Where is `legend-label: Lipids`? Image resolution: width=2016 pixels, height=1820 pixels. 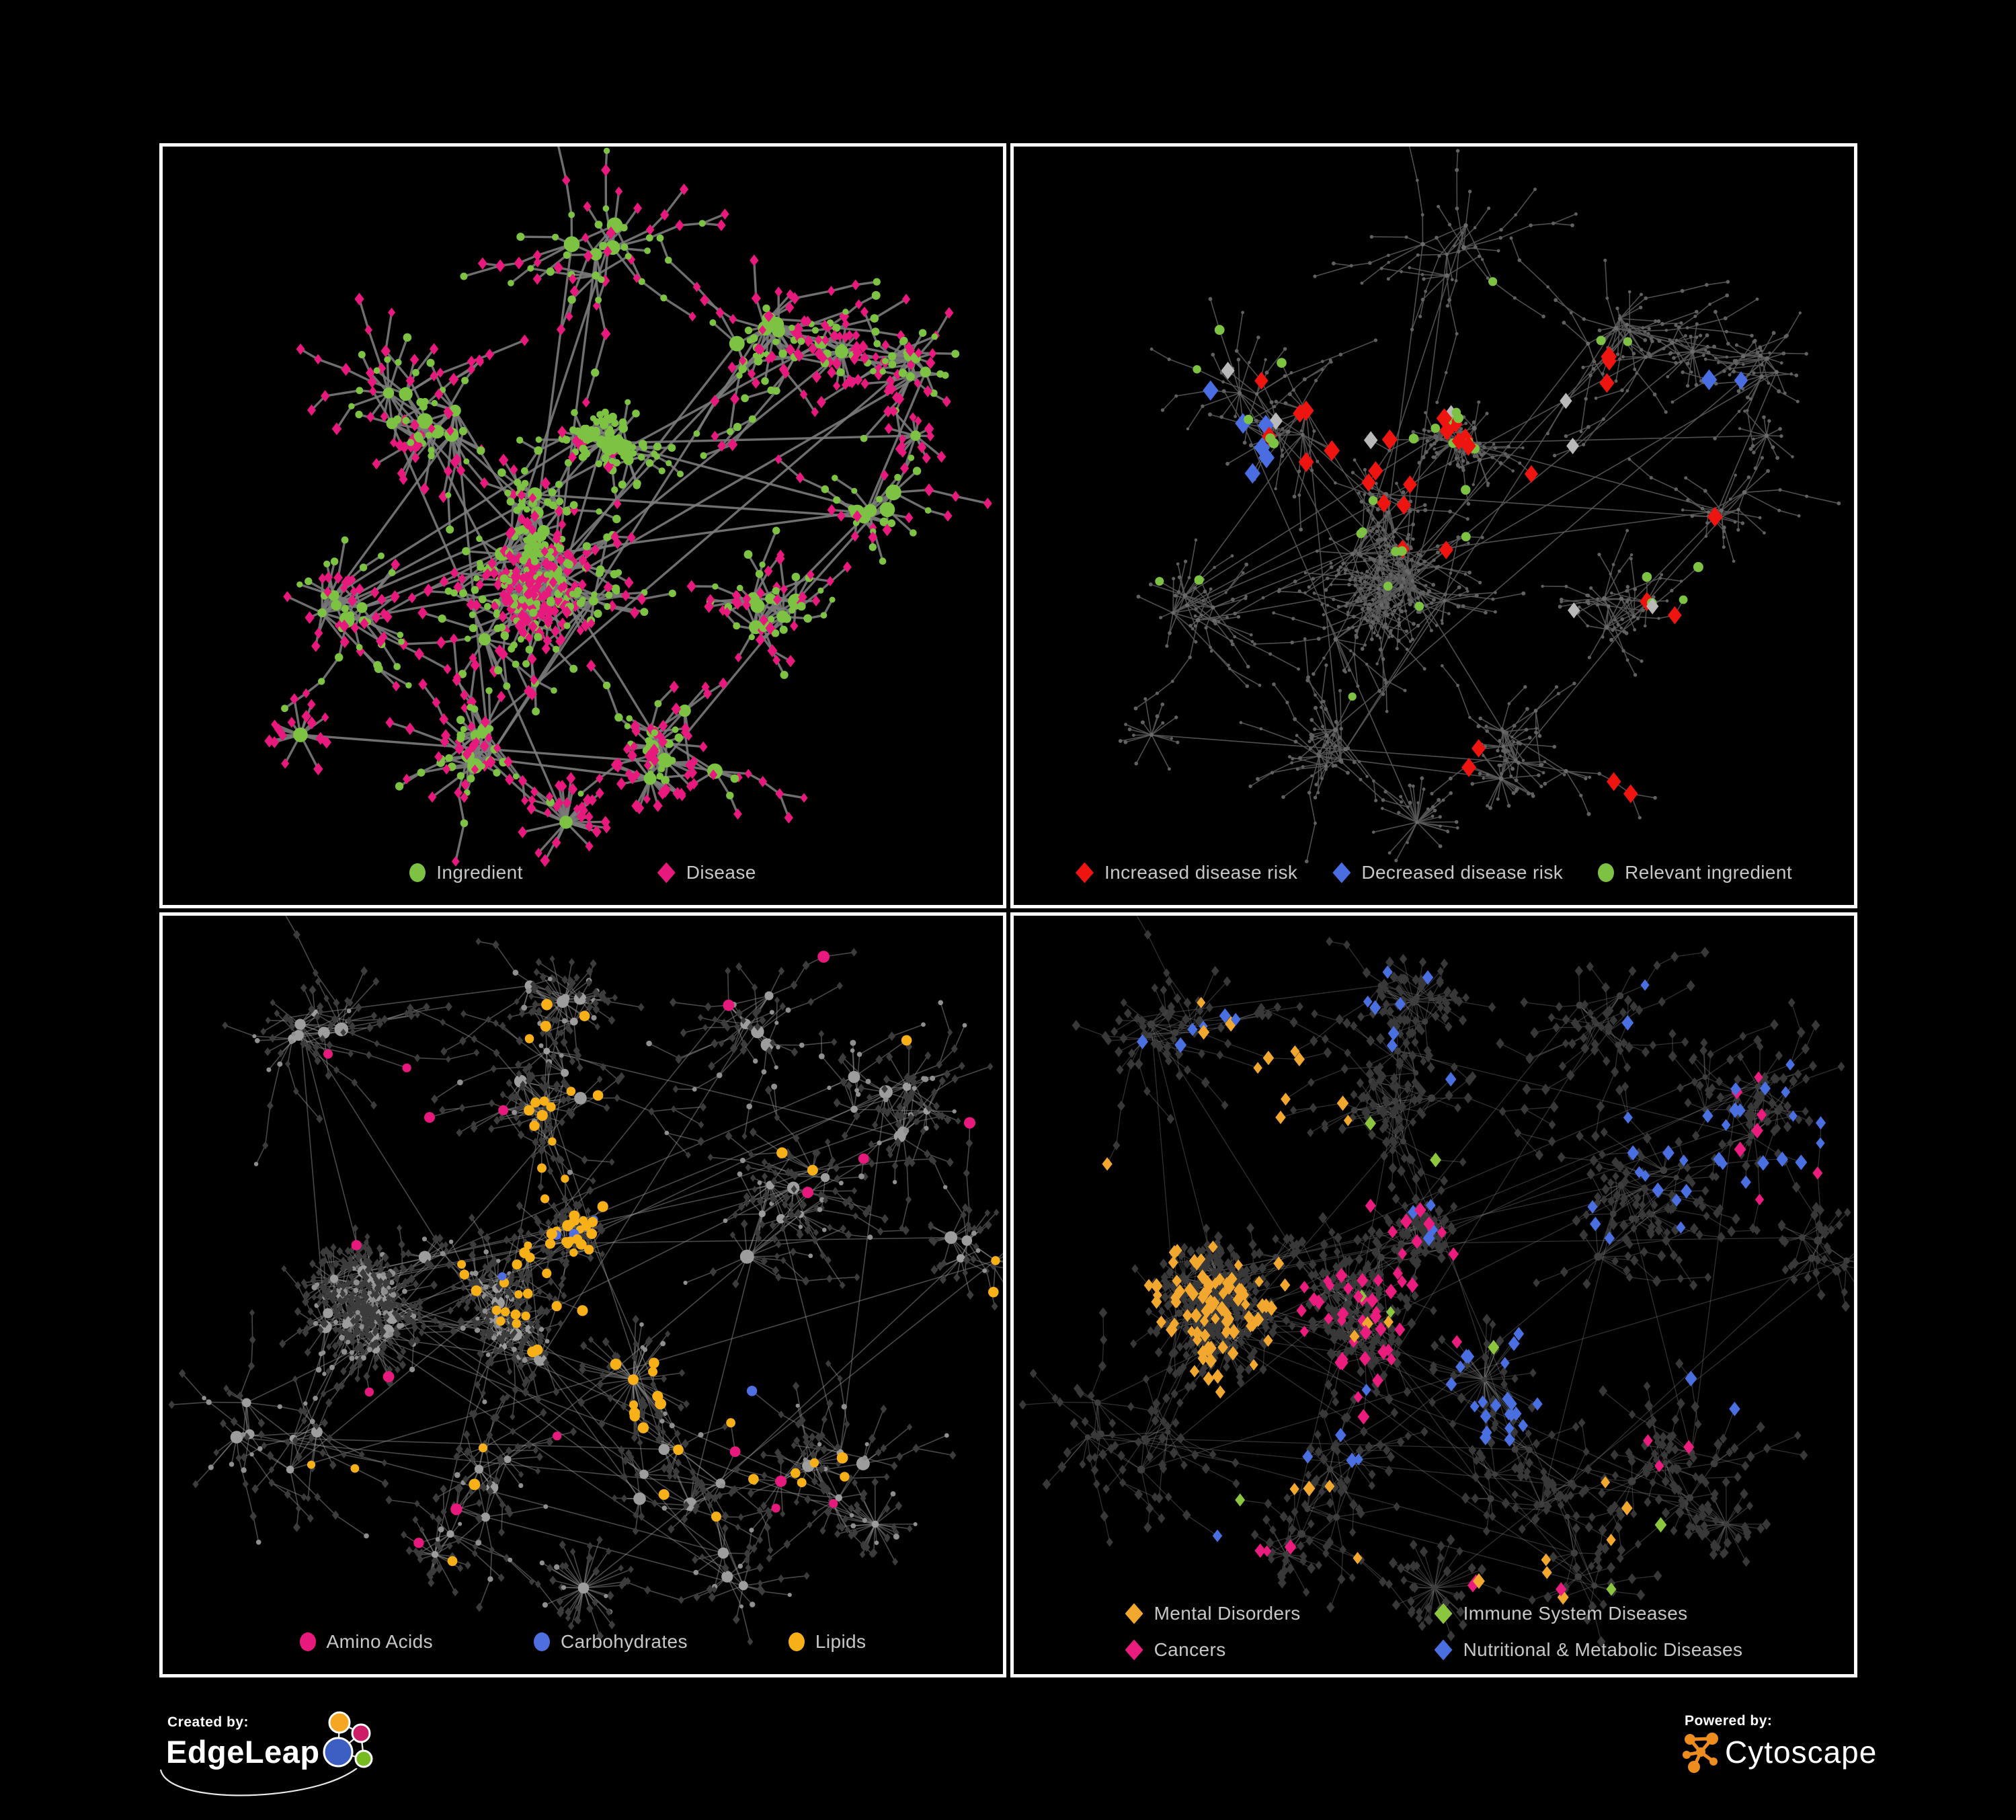
legend-label: Lipids is located at coordinates (840, 1641).